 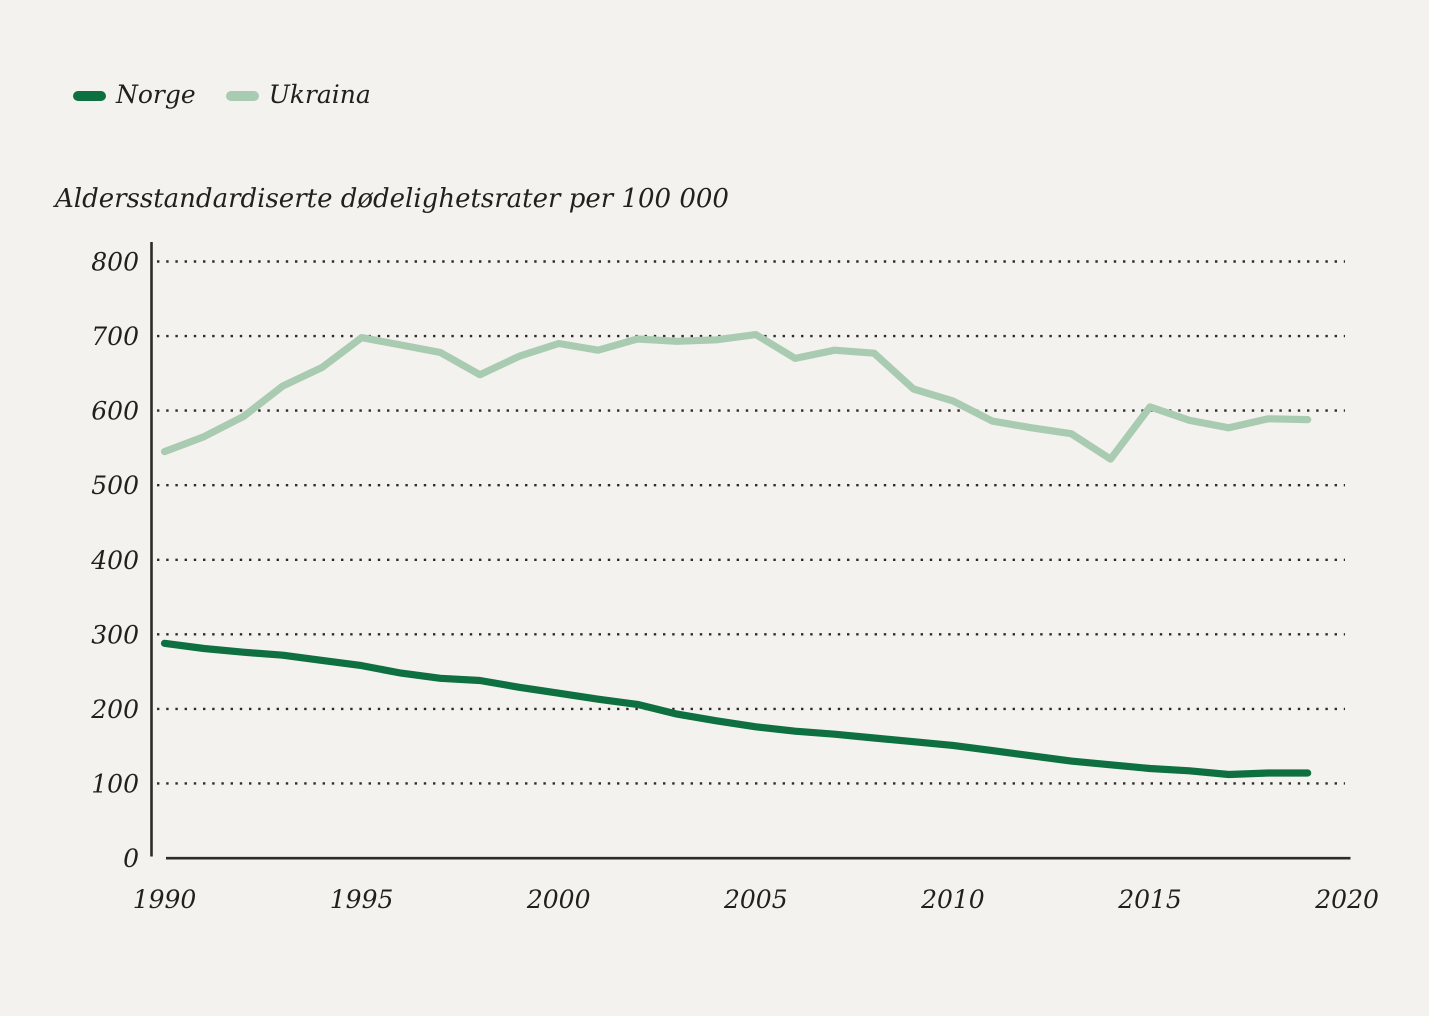 What do you see at coordinates (755, 899) in the screenshot?
I see `x-tick-label: 2005` at bounding box center [755, 899].